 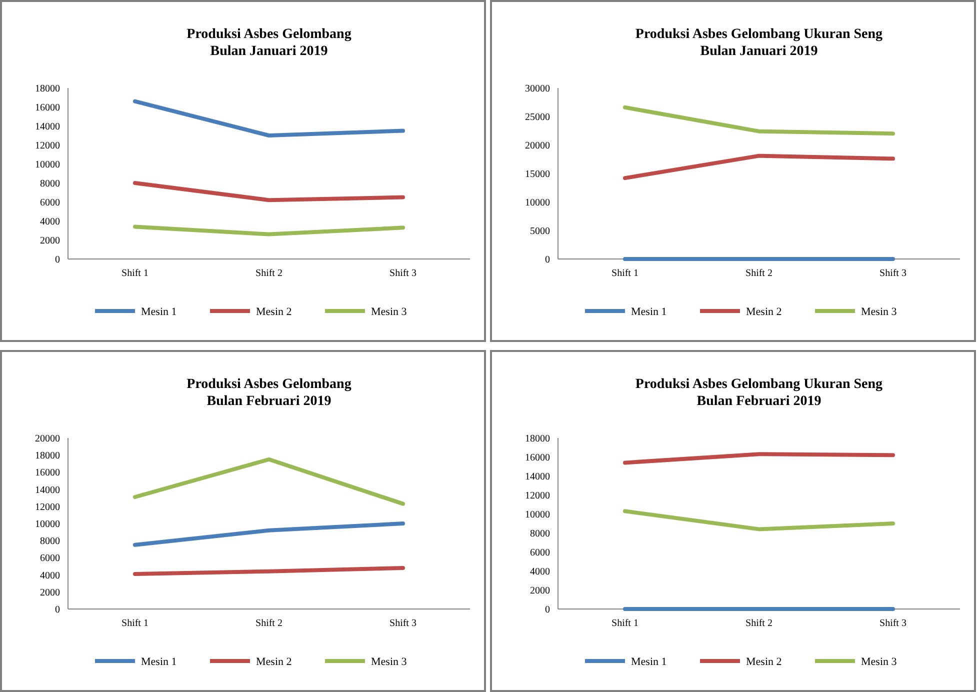 I want to click on y-tick-label: 5000, so click(x=540, y=231).